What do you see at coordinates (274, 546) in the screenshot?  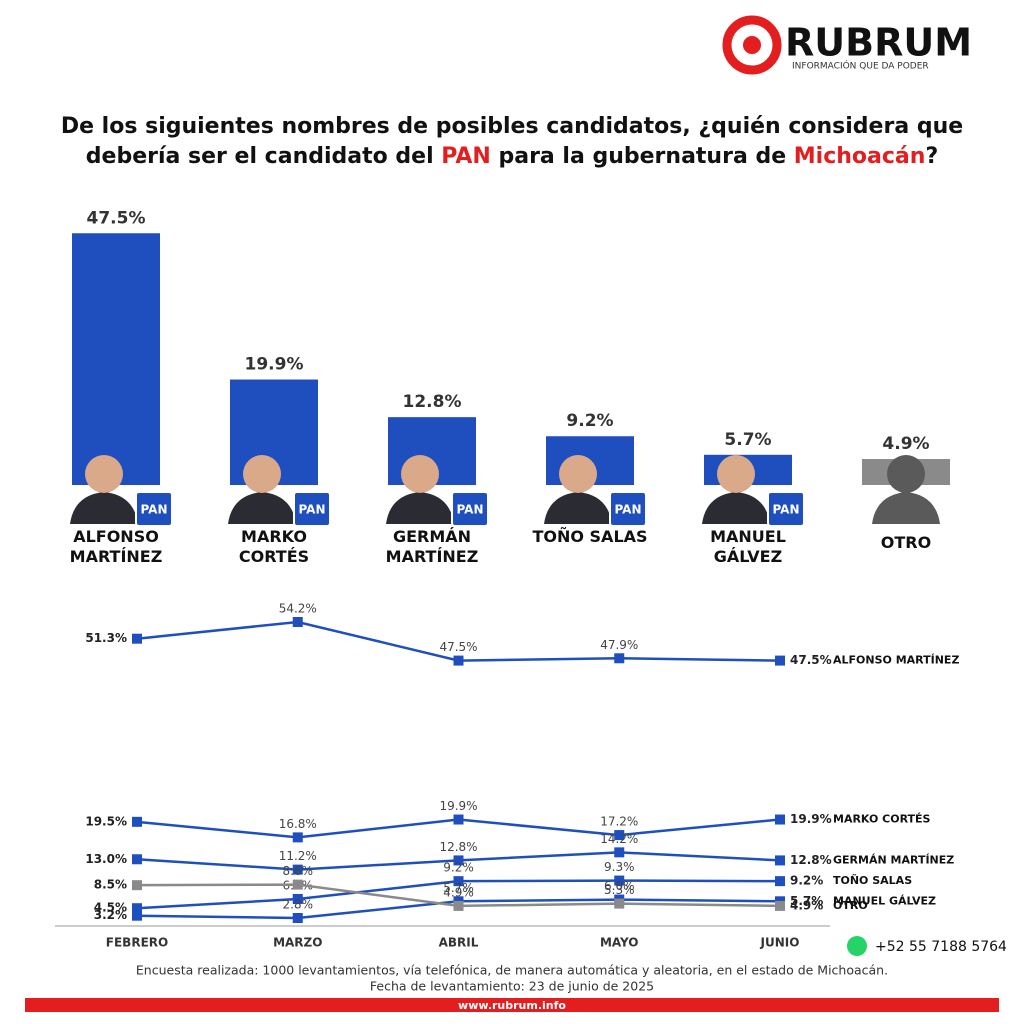 I see `candidate-name: MARKO CORTÉS` at bounding box center [274, 546].